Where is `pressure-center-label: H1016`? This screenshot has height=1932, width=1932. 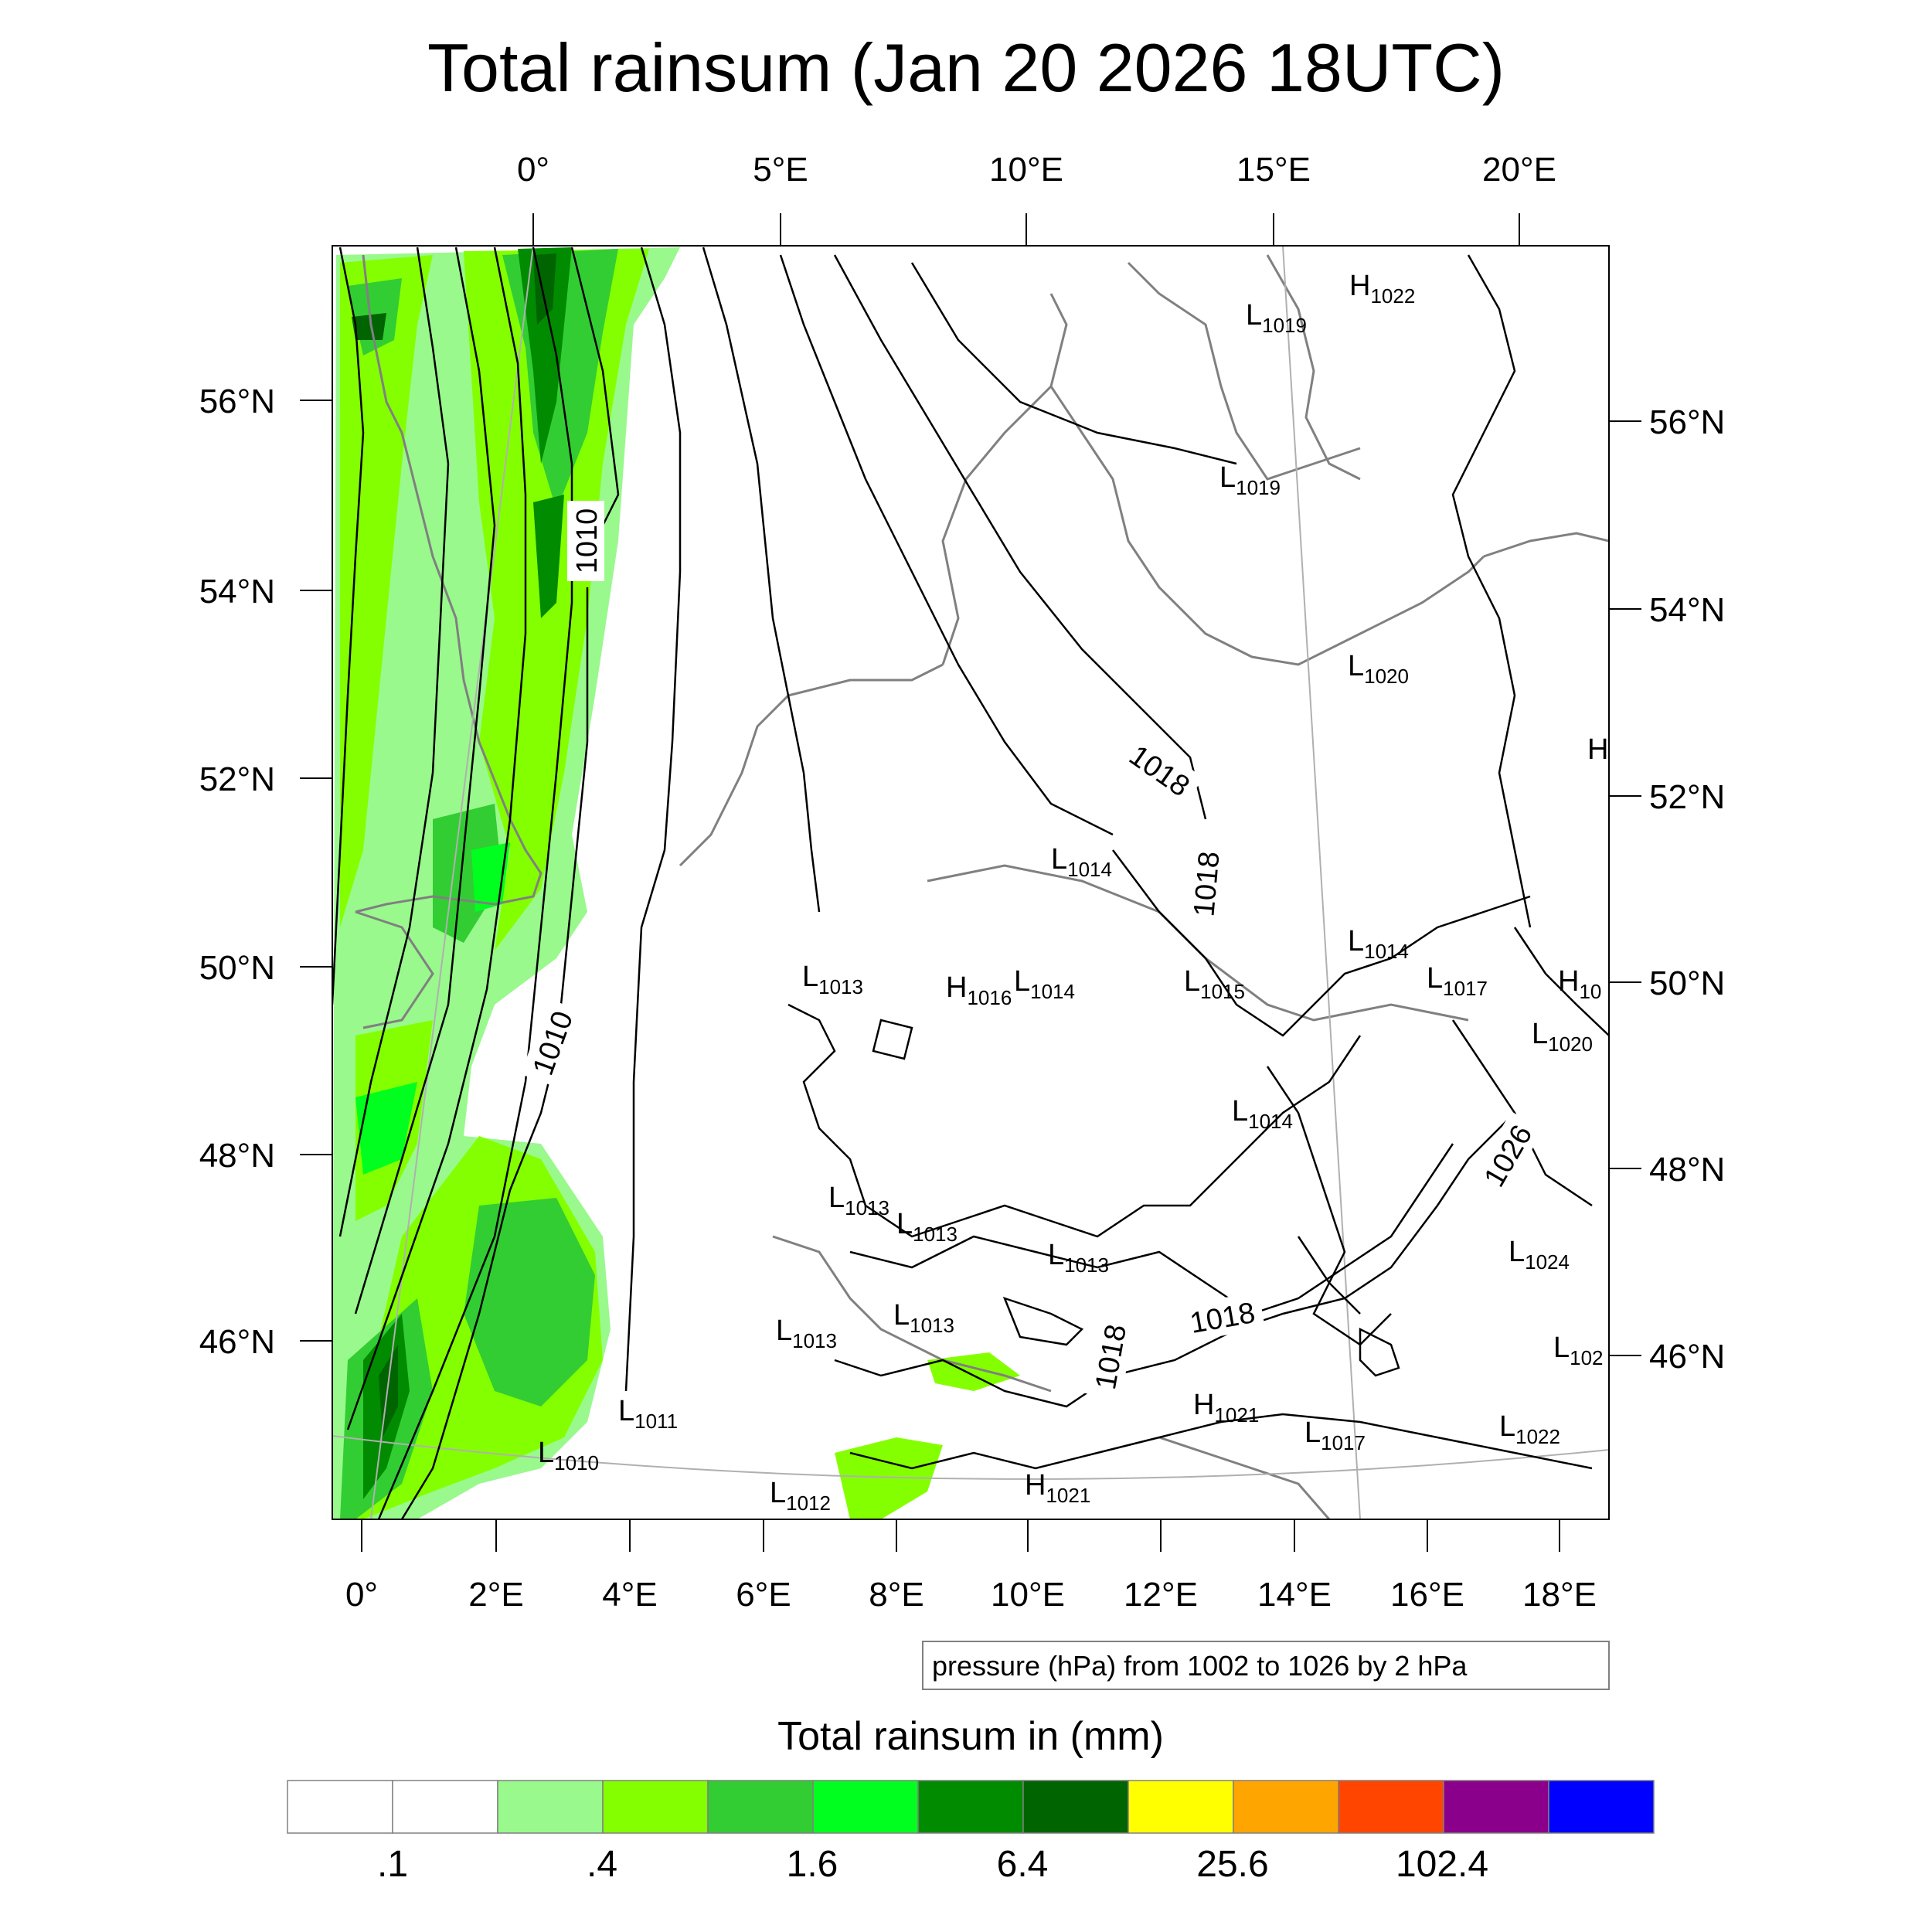
pressure-center-label: H1016 is located at coordinates (979, 990).